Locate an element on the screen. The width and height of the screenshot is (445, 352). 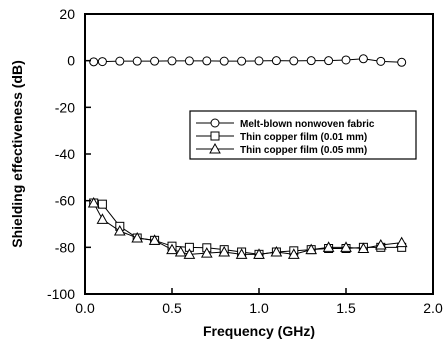
y-tick-label: -100 is located at coordinates (61, 294).